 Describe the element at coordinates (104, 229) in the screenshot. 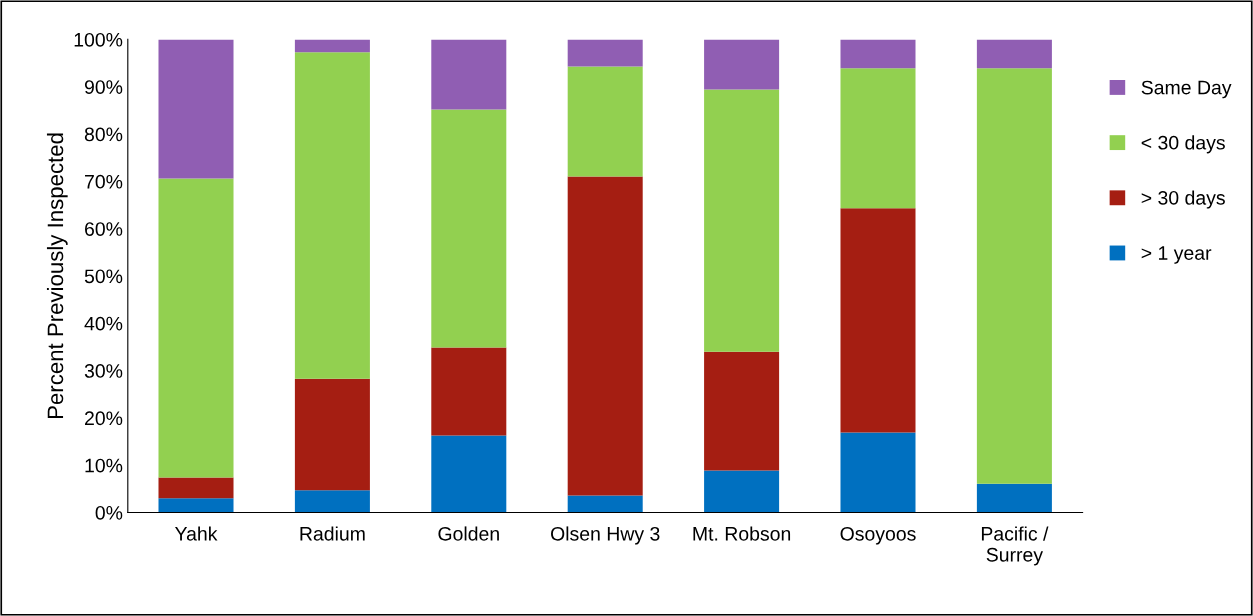

I see `y-tick-label: 60%` at that location.